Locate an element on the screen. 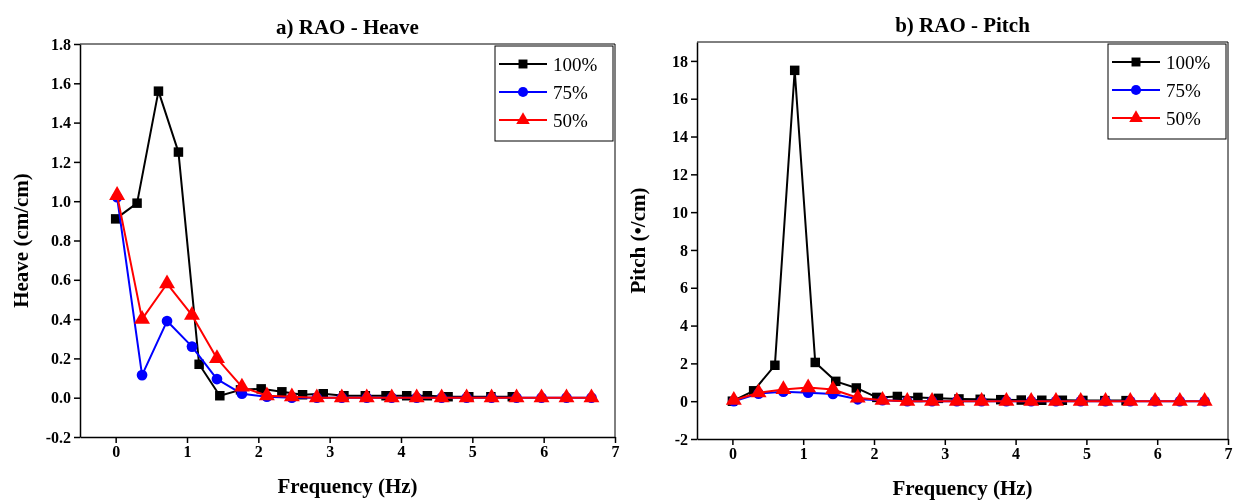 The image size is (1241, 501). y-tick-label: 12 is located at coordinates (680, 174).